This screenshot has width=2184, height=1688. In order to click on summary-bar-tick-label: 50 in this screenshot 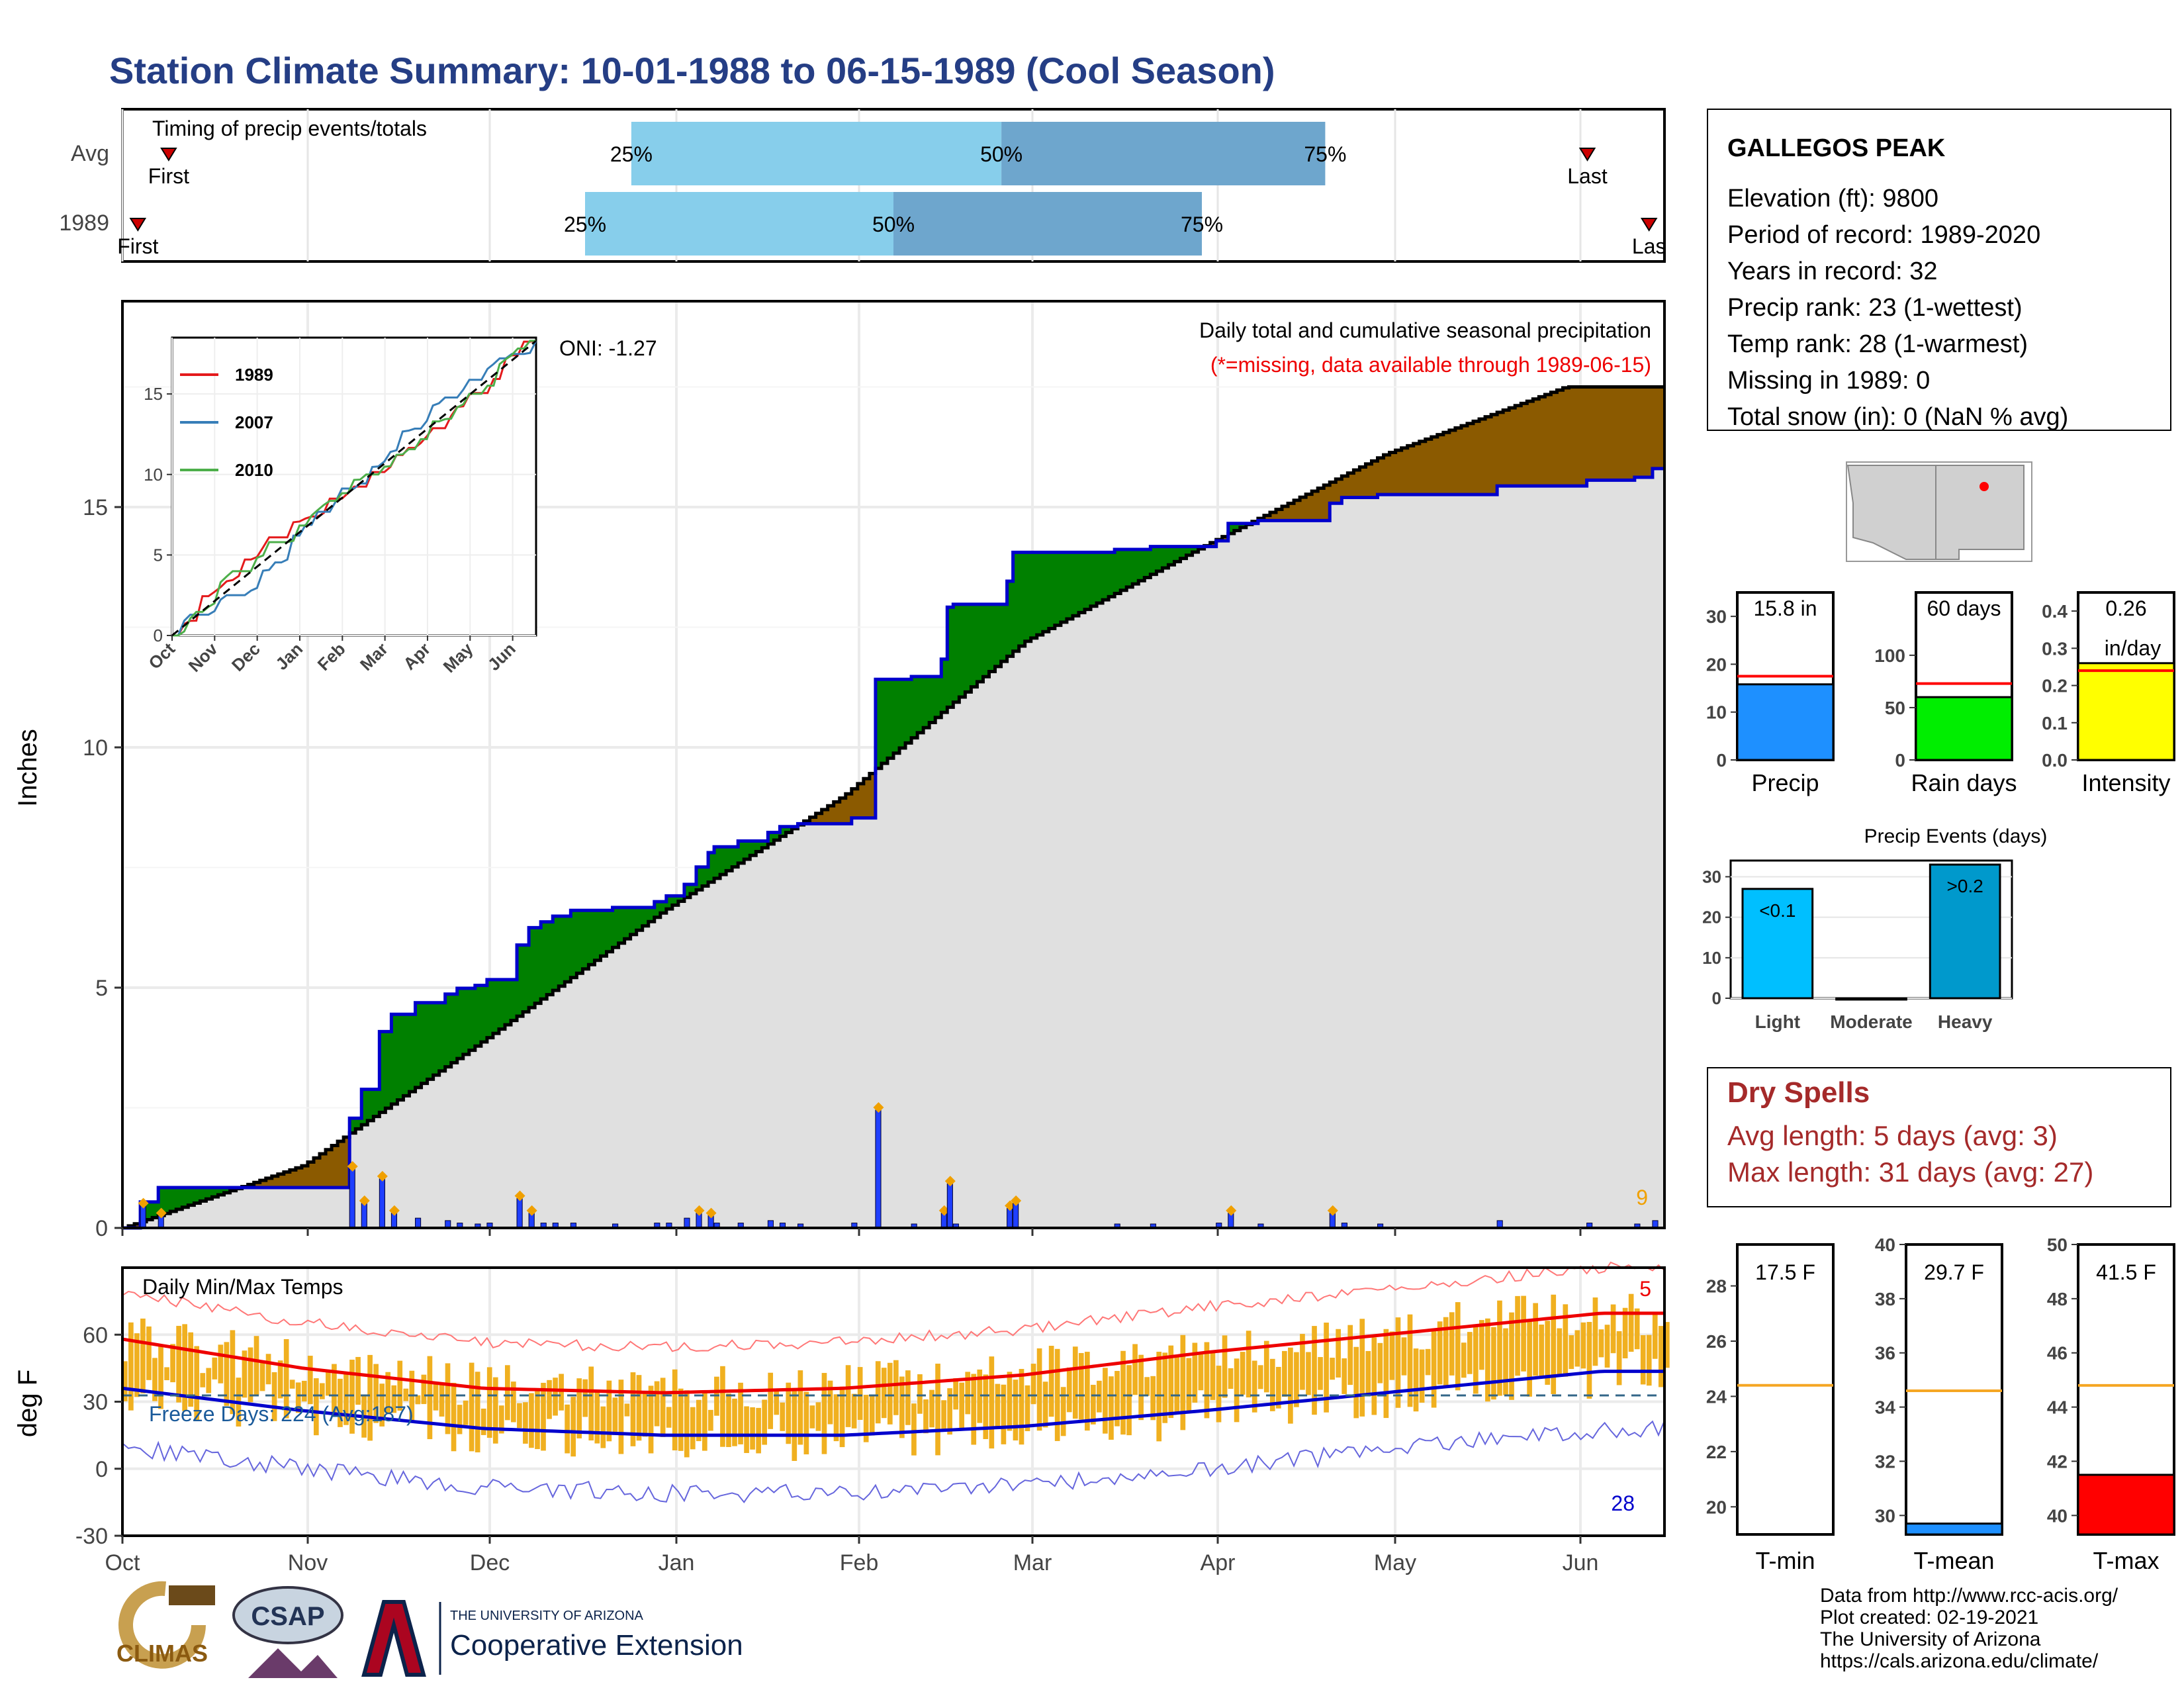, I will do `click(1895, 708)`.